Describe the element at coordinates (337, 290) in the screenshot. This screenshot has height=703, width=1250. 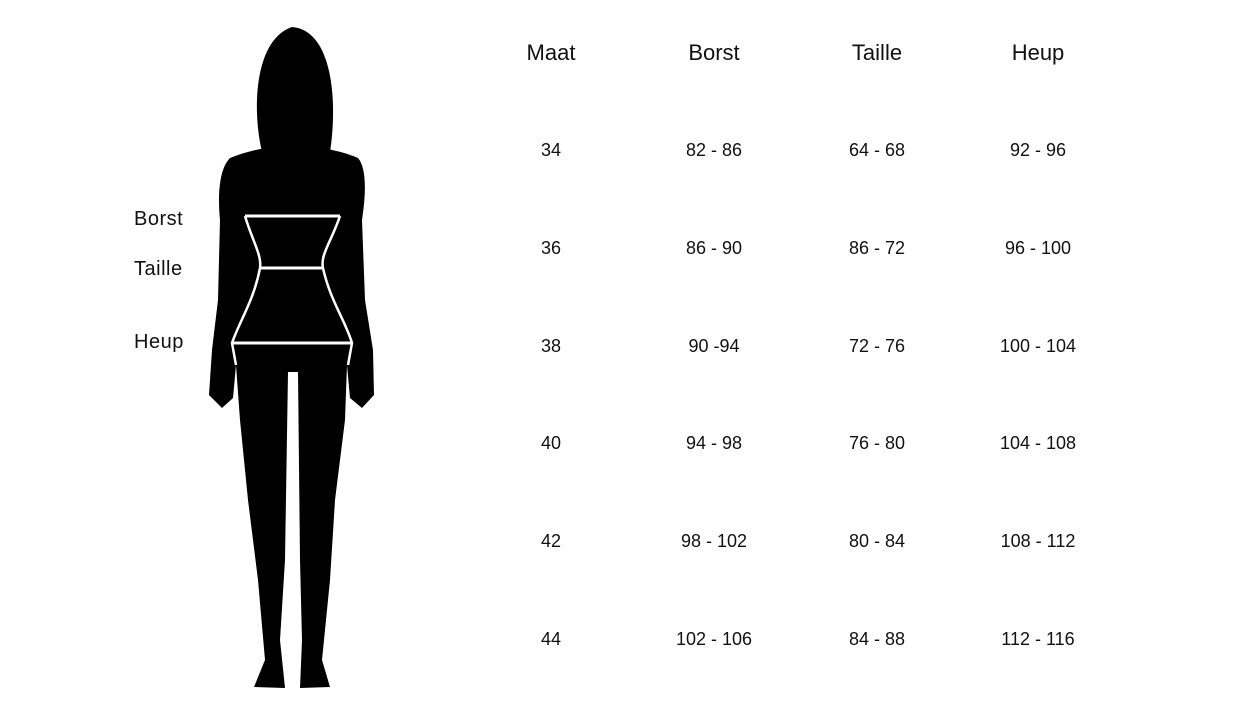
I see `arm-gap-right` at that location.